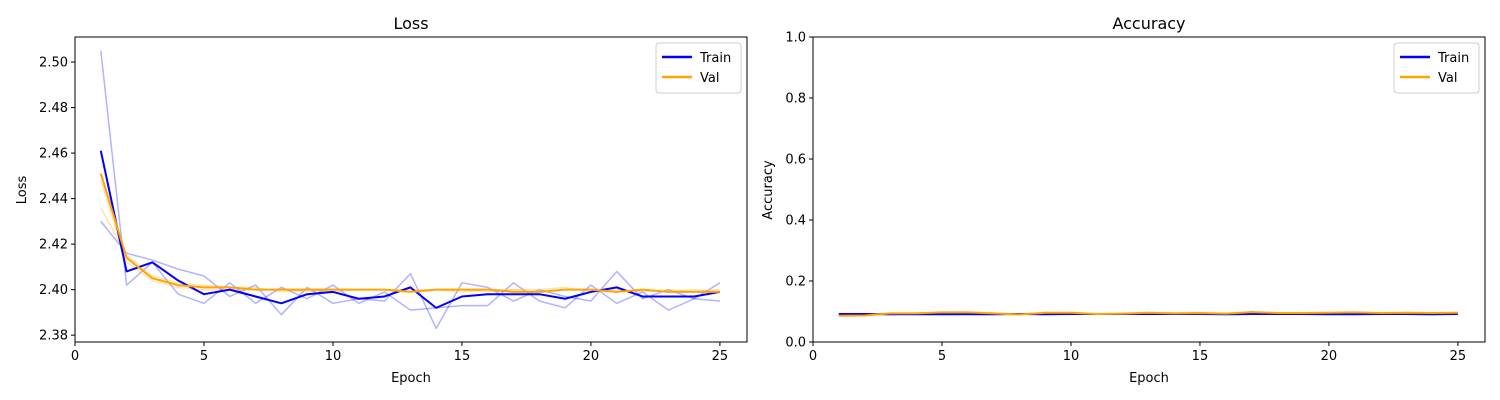 The width and height of the screenshot is (1500, 400). I want to click on accuracy-x-tick-label: 10, so click(1071, 356).